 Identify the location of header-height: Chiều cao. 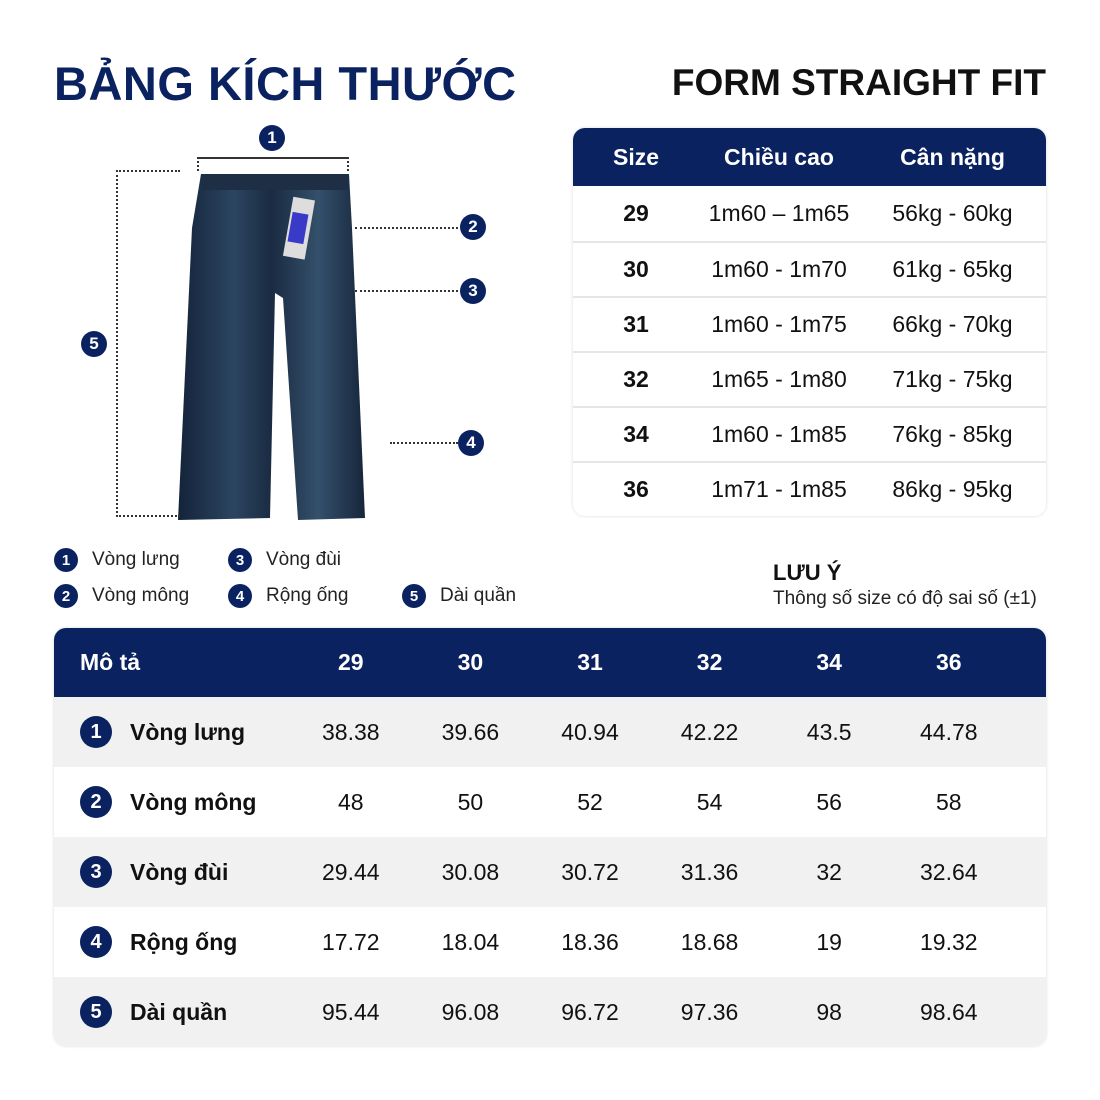
(779, 156).